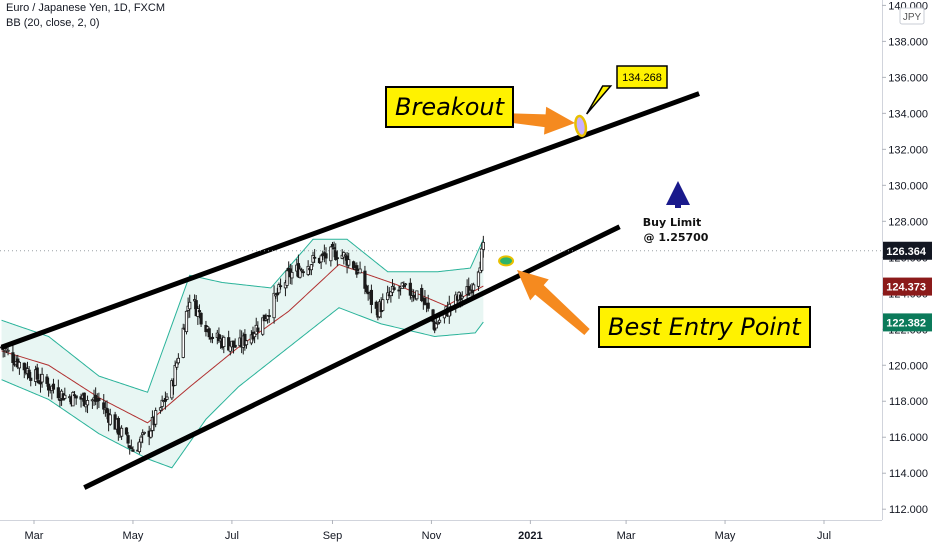  Describe the element at coordinates (908, 42) in the screenshot. I see `price-tick-label: 138.000` at that location.